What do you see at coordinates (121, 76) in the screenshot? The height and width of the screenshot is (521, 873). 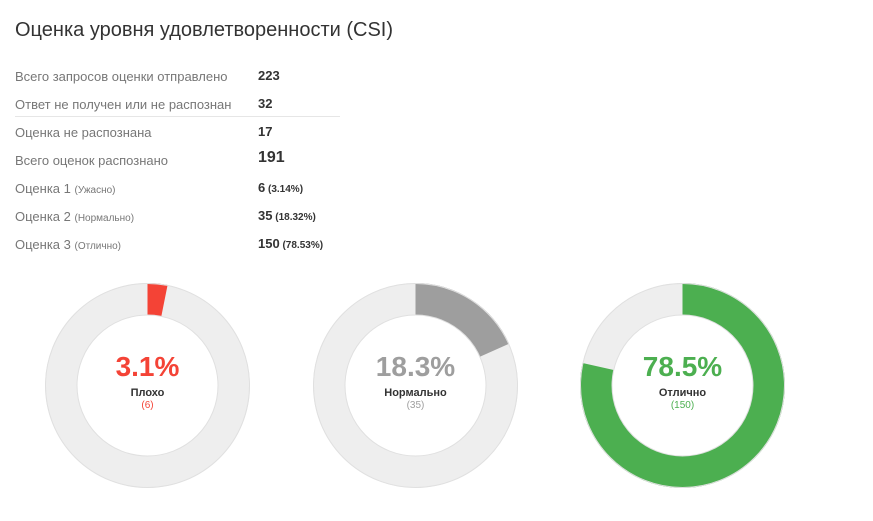 I see `stat-label: Всего запросов оценки отправлено` at bounding box center [121, 76].